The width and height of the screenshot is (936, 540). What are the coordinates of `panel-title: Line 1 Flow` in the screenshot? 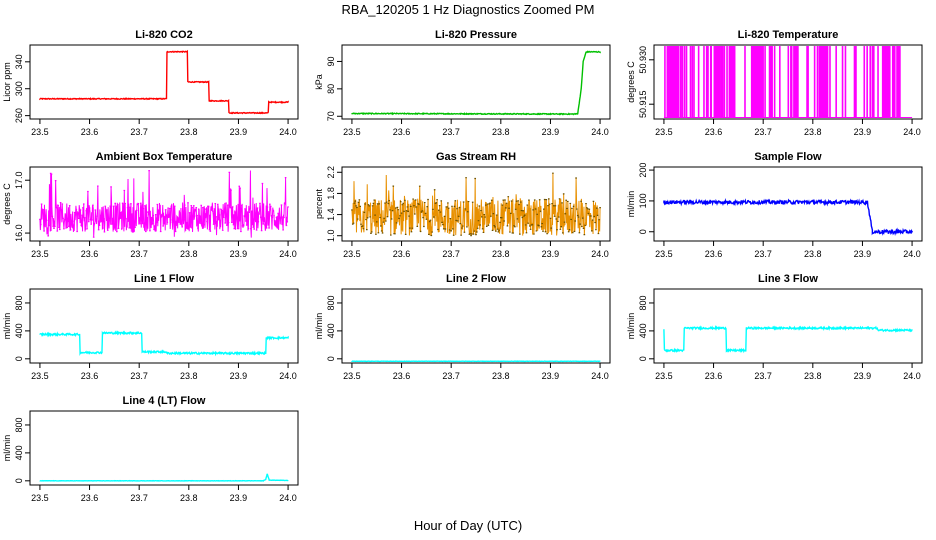 It's located at (164, 279).